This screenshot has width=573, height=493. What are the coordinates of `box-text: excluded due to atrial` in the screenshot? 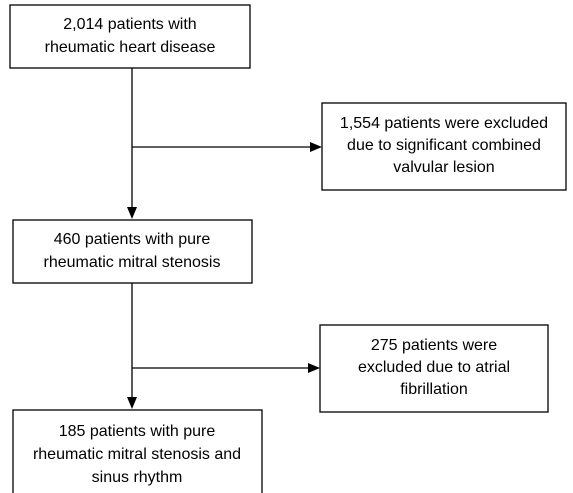 It's located at (434, 367).